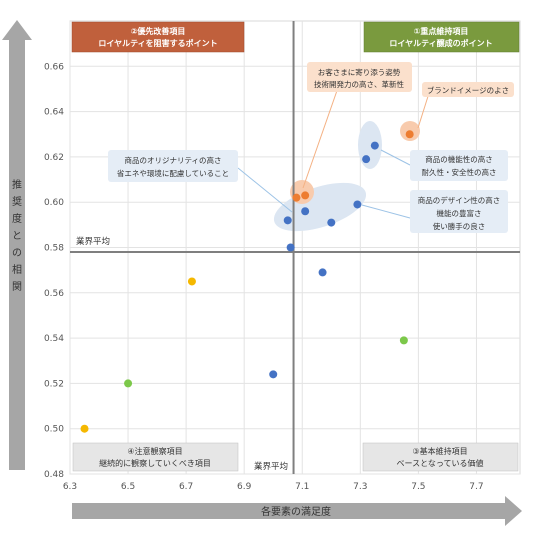  Describe the element at coordinates (476, 487) in the screenshot. I see `x-tick-label: 7.7` at that location.